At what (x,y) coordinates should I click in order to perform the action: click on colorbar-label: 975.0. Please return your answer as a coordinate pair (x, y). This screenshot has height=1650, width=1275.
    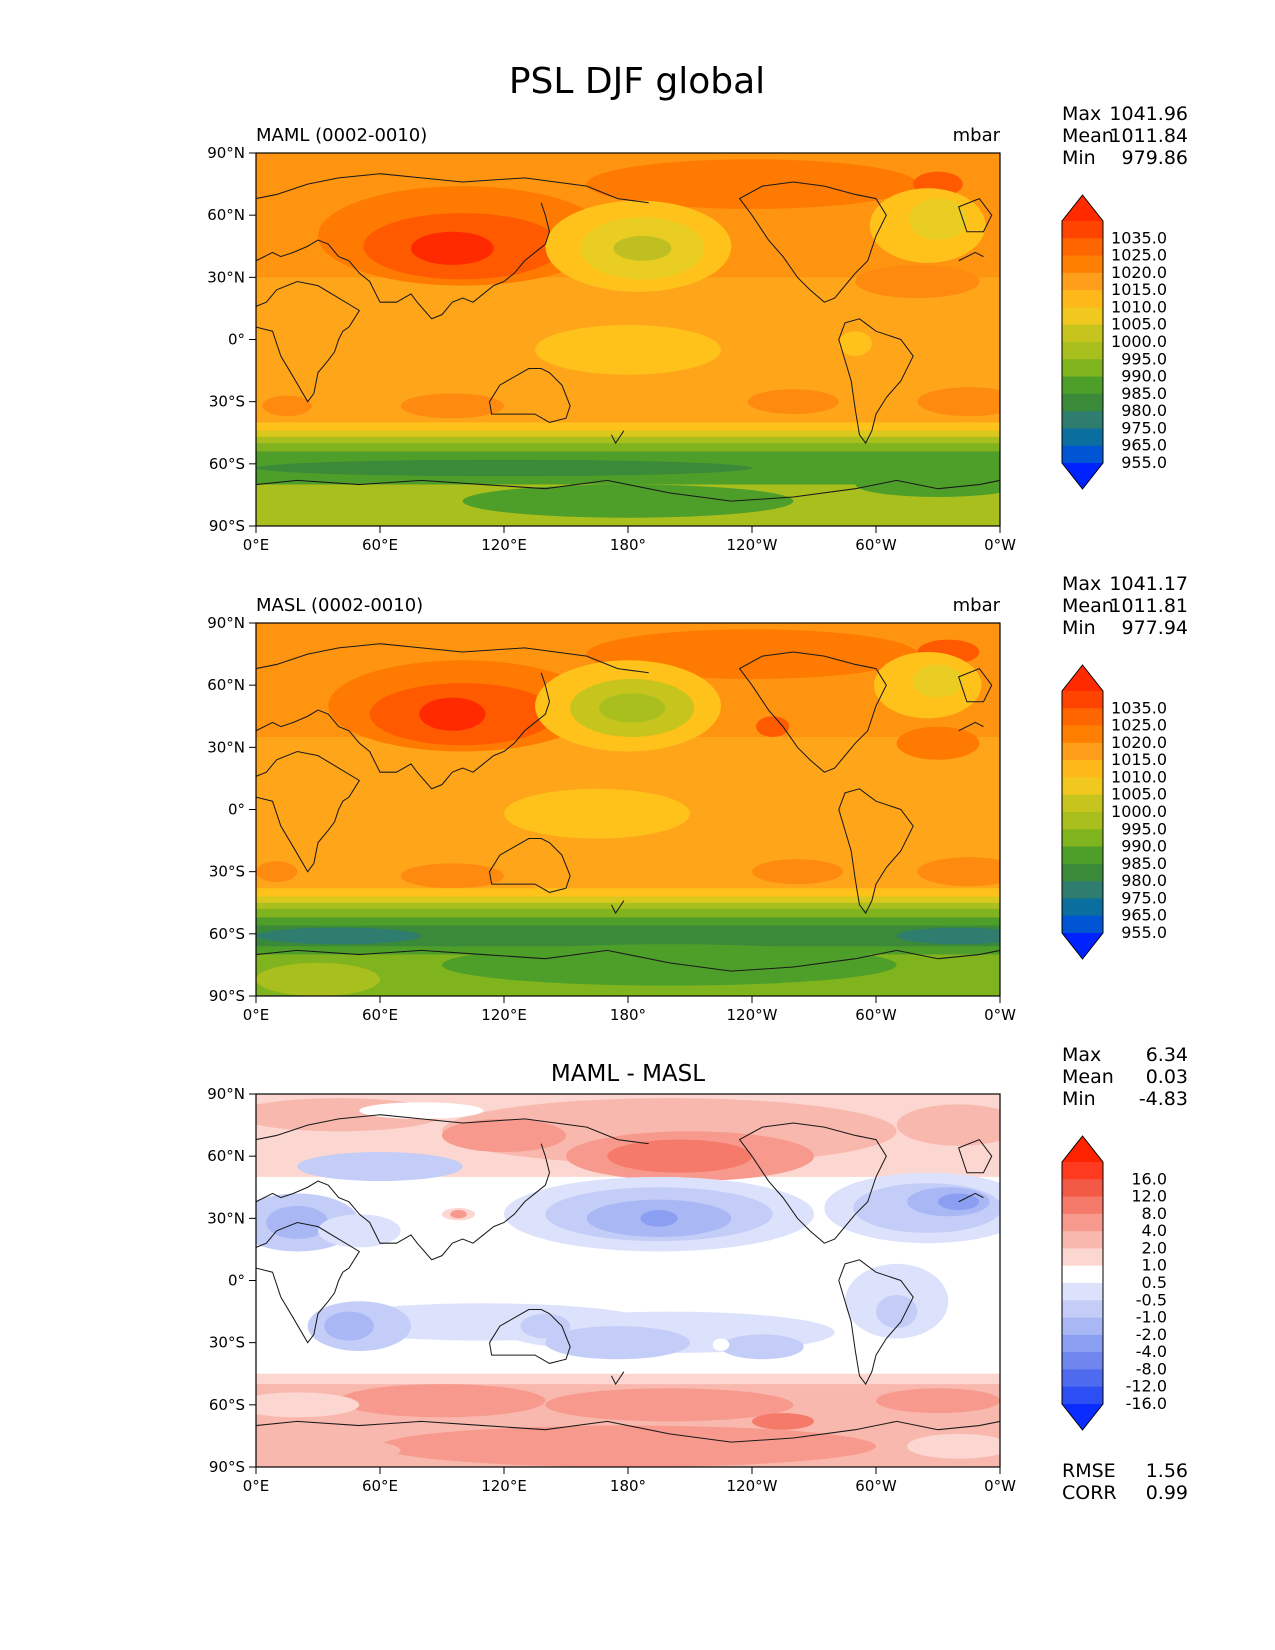
    Looking at the image, I should click on (1144, 897).